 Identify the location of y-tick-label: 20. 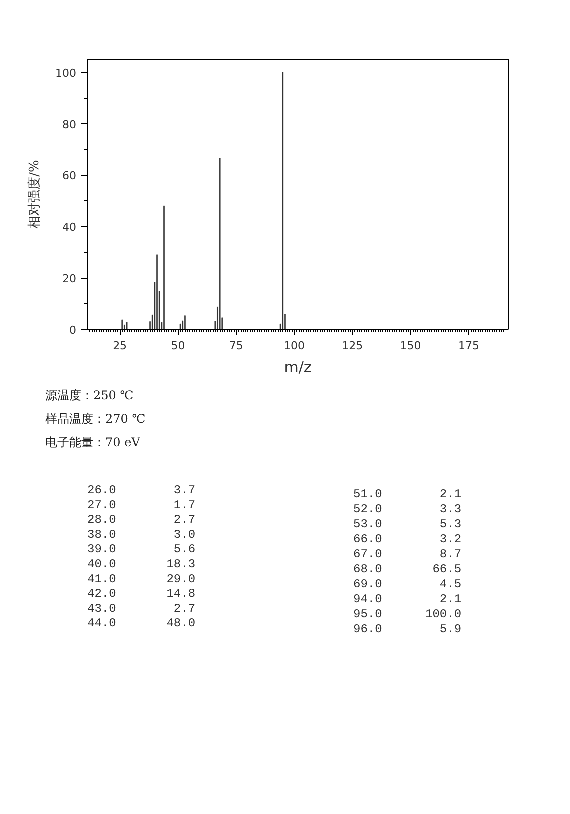
(69, 279).